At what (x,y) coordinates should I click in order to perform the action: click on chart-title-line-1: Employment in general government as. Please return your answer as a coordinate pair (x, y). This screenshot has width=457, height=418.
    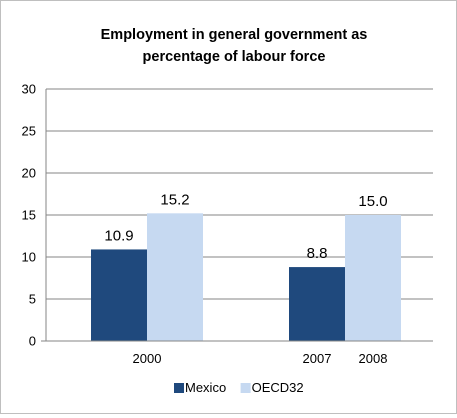
    Looking at the image, I should click on (234, 35).